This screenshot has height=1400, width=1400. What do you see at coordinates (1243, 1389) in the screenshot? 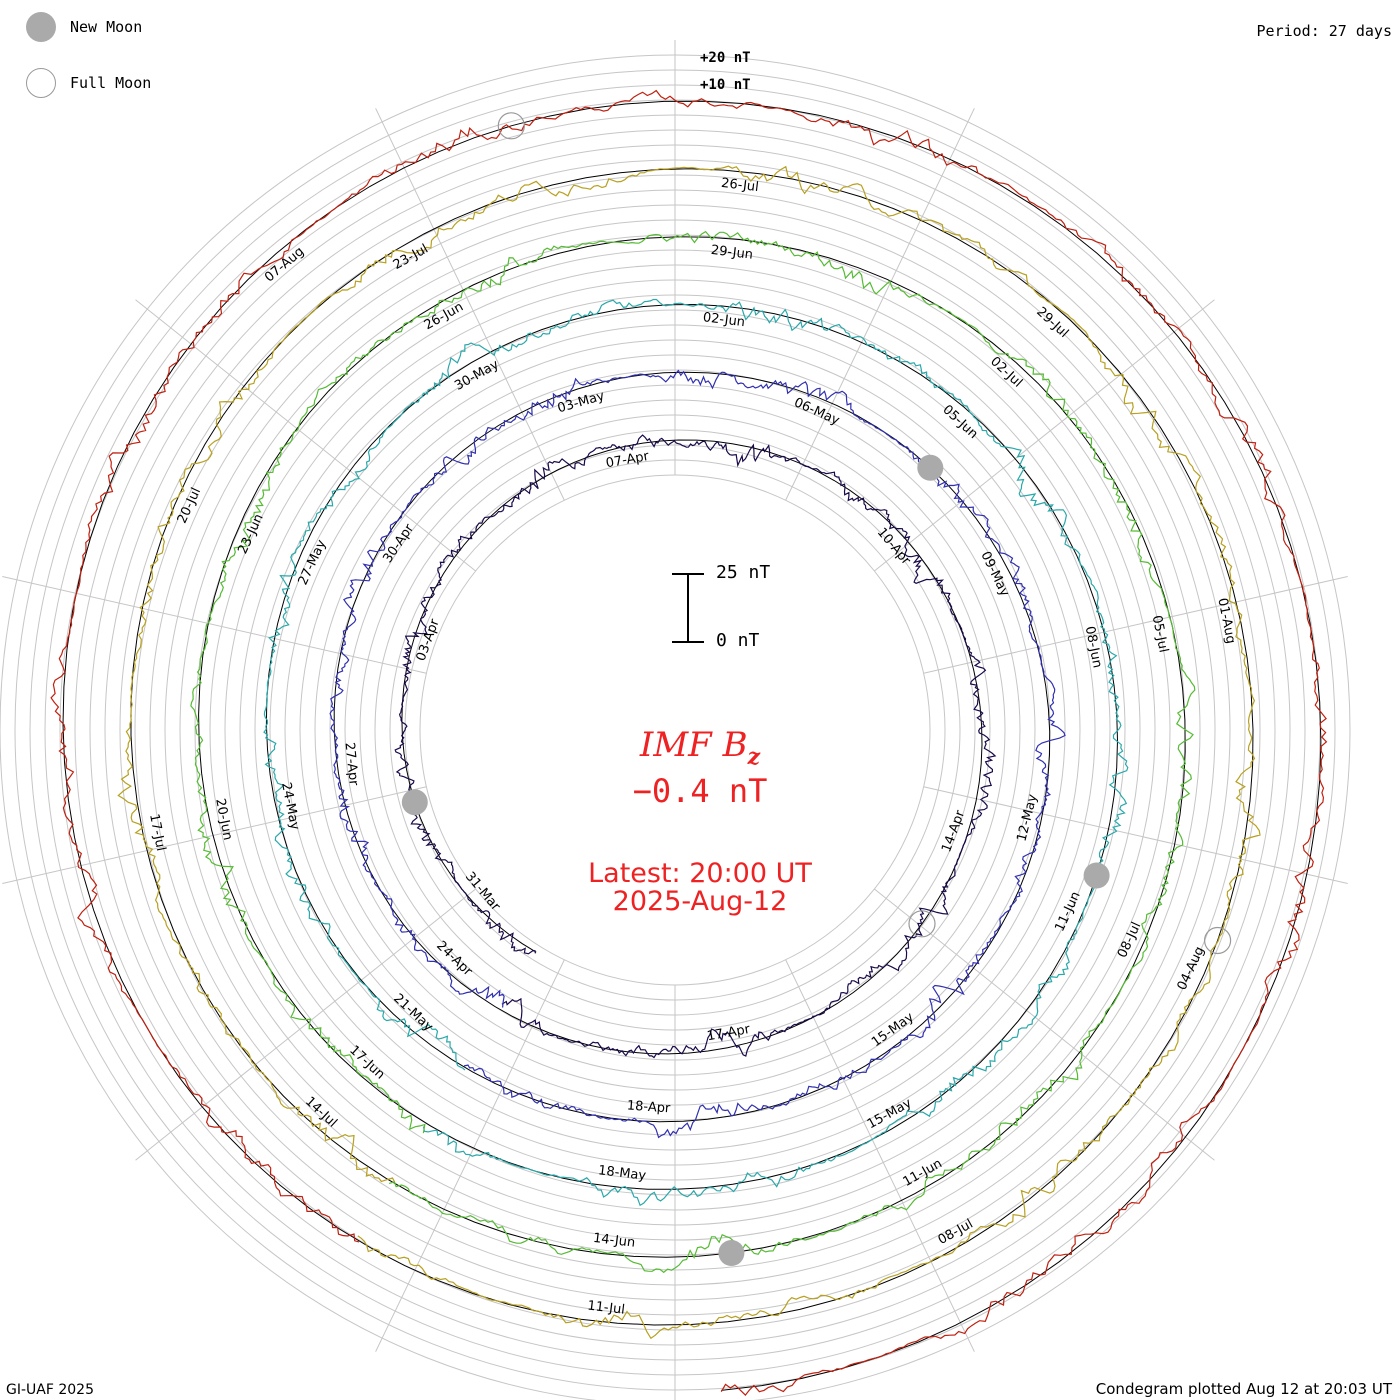
I see `footer-plotted: Condegram plotted Aug 12 at 20:03 UT` at bounding box center [1243, 1389].